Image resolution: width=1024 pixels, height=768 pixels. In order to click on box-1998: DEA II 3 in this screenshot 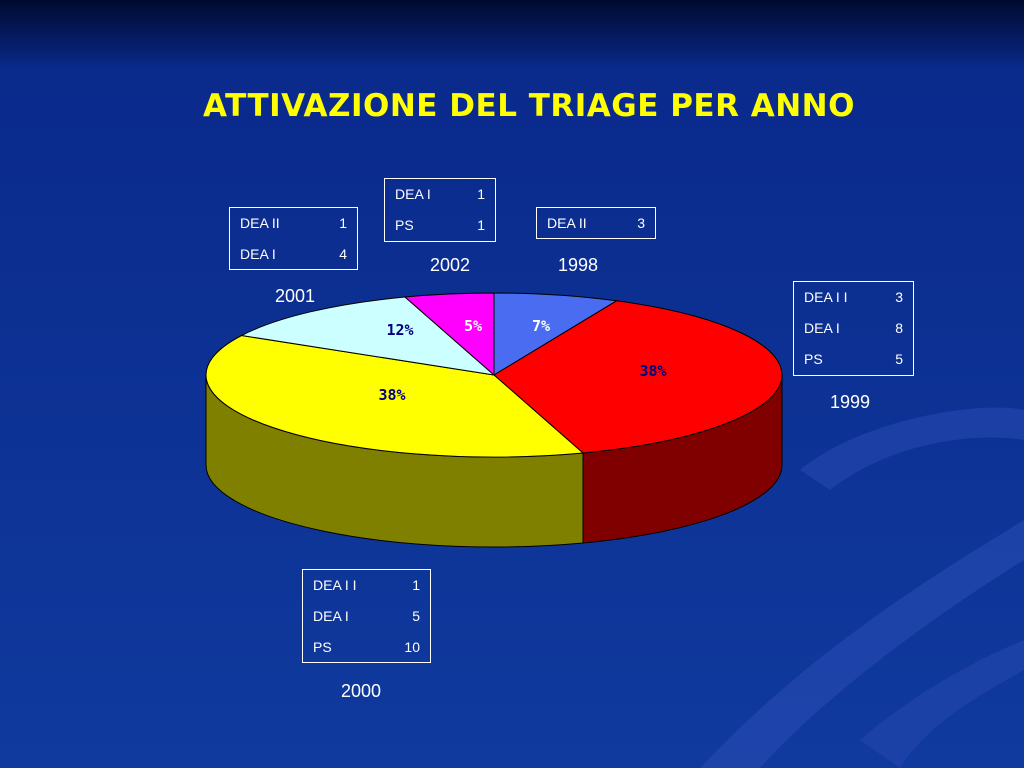, I will do `click(596, 223)`.